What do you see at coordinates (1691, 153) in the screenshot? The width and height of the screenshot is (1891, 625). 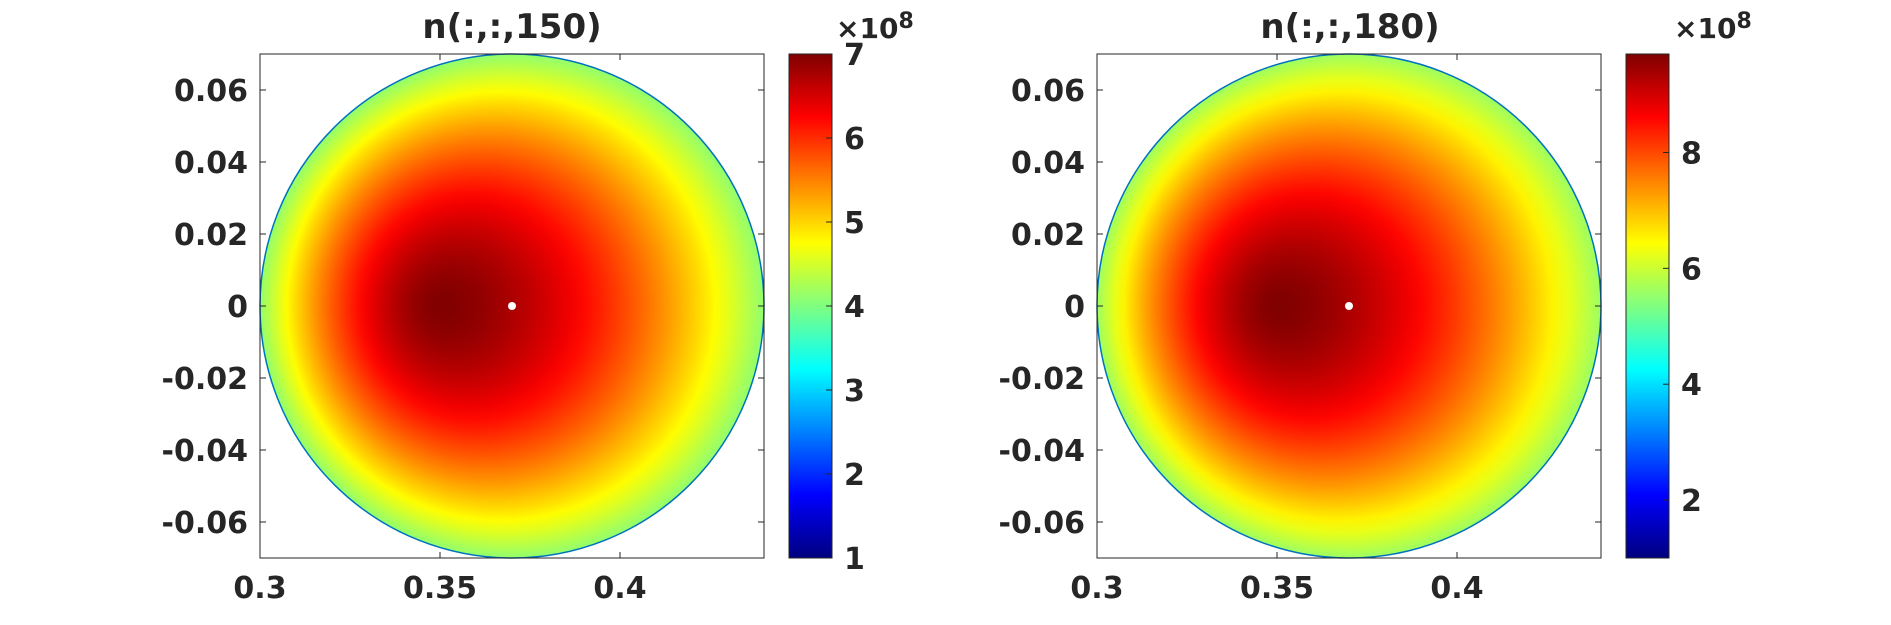 I see `colorbar-tick-label: 8` at bounding box center [1691, 153].